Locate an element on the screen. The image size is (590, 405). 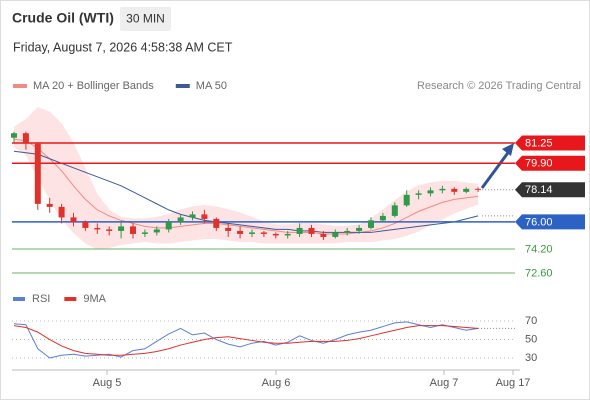
x-tick-label: Aug 5 is located at coordinates (107, 383).